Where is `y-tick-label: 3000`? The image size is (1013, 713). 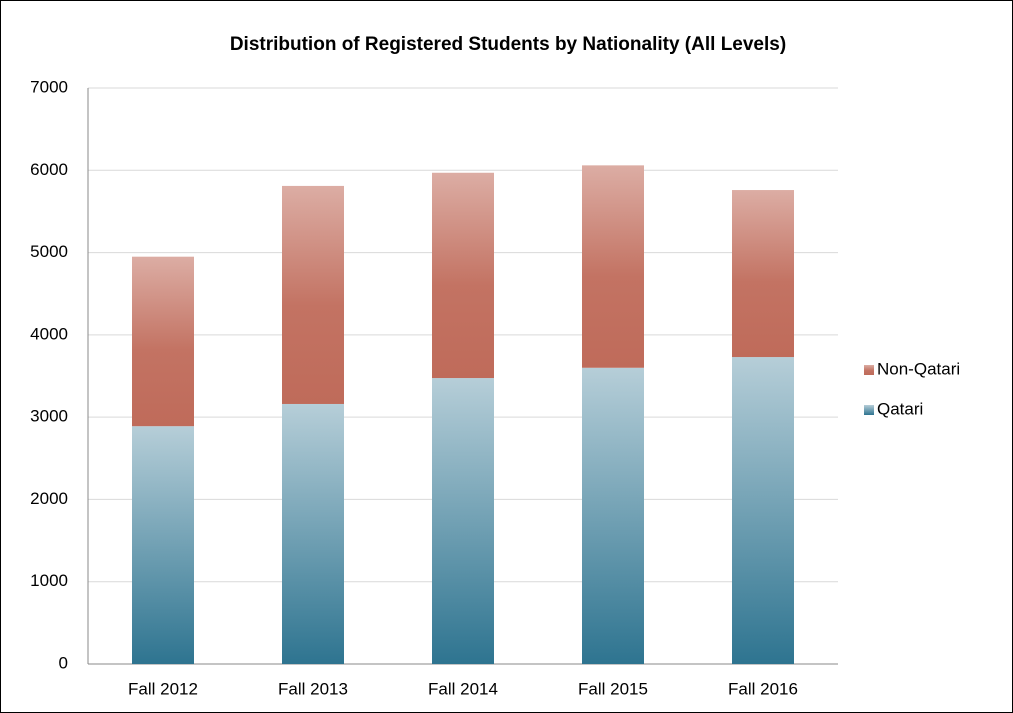
y-tick-label: 3000 is located at coordinates (49, 416).